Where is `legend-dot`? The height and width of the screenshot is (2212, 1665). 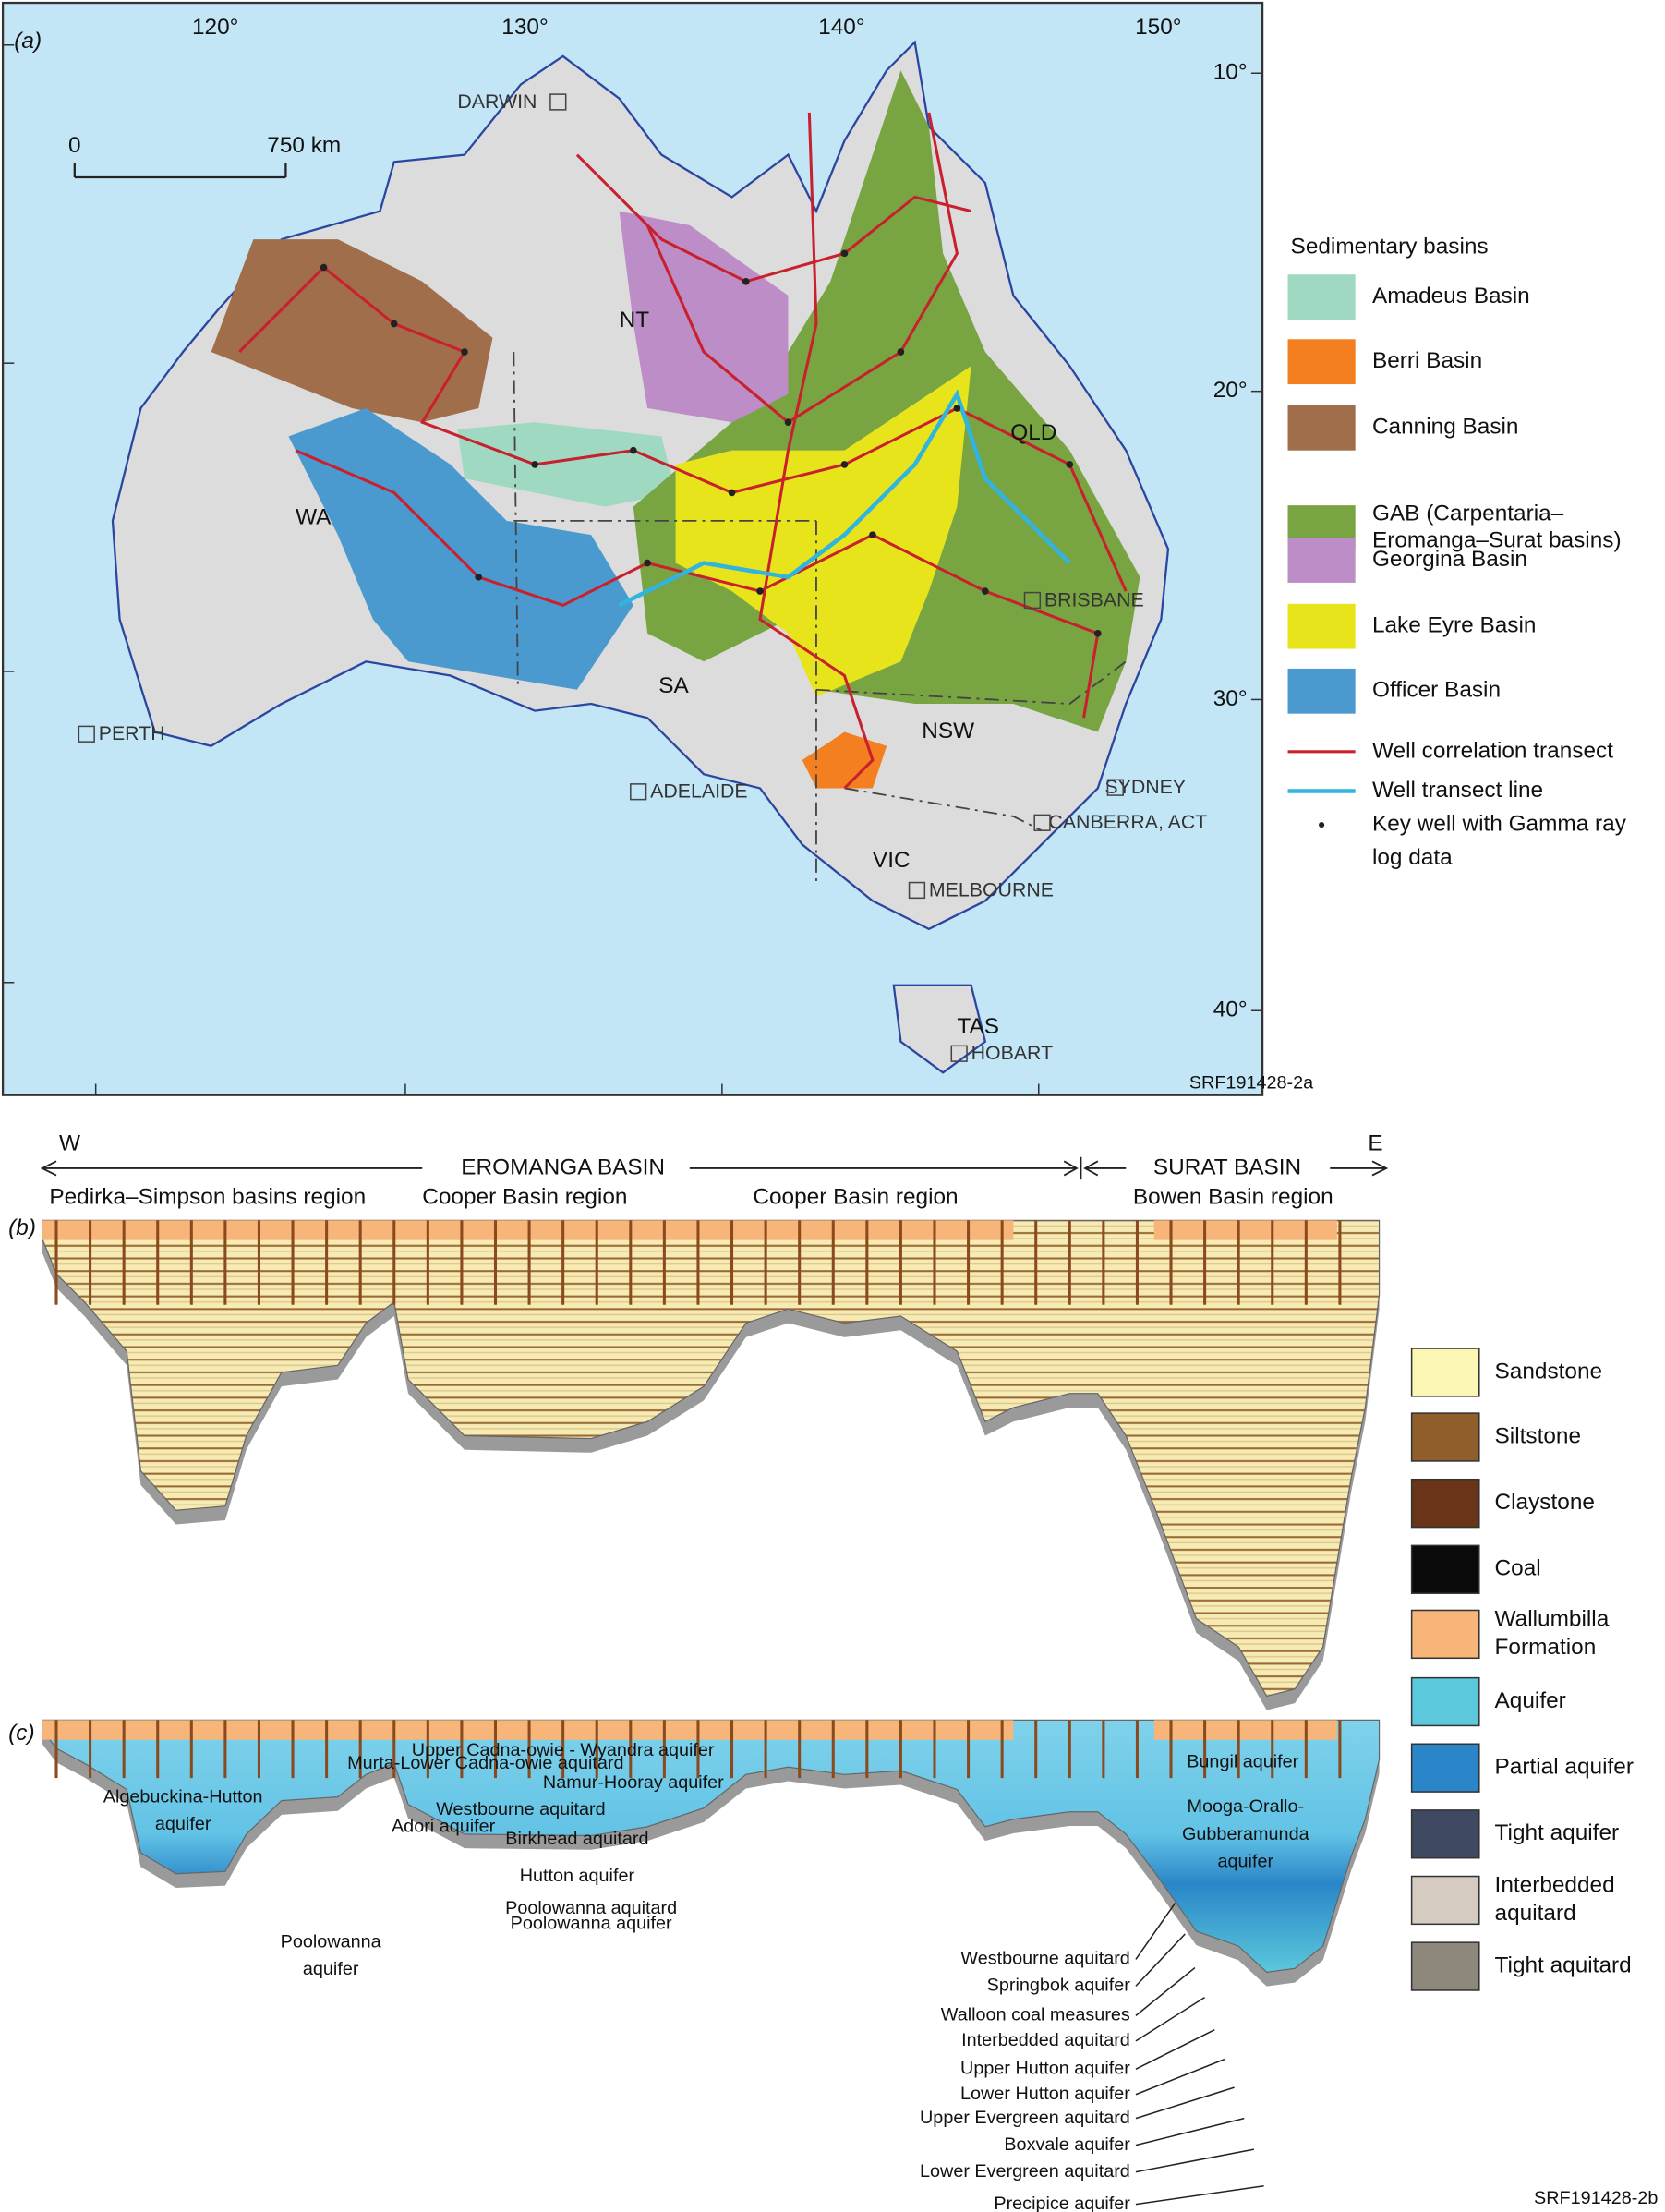
legend-dot is located at coordinates (1322, 825).